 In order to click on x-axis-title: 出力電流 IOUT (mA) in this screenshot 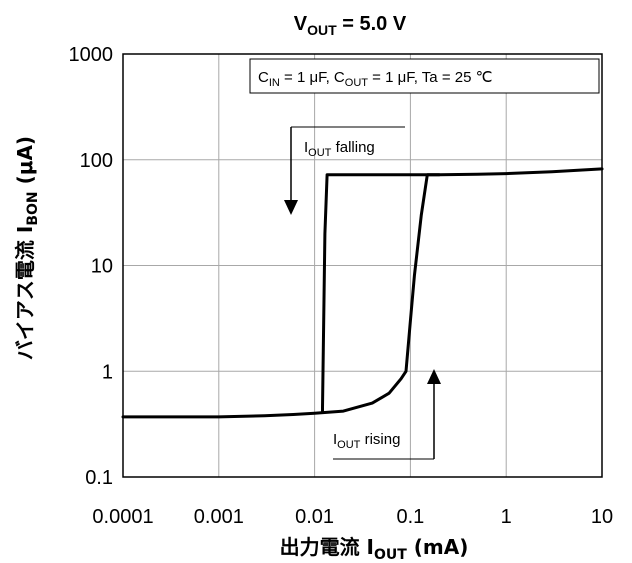, I will do `click(374, 549)`.